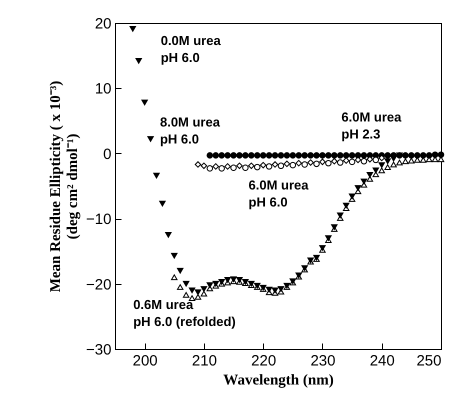 This screenshot has height=408, width=461. Describe the element at coordinates (99, 350) in the screenshot. I see `y-tick-label: −30` at that location.